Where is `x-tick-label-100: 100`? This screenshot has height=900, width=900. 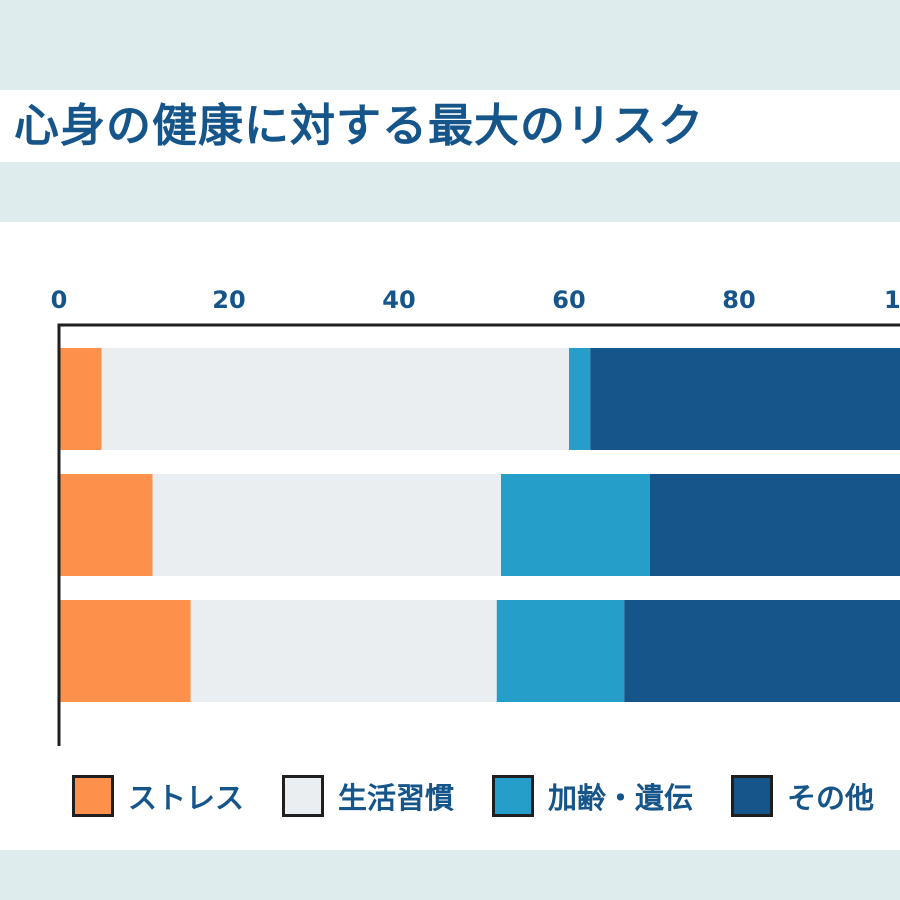 x-tick-label-100: 100 is located at coordinates (892, 300).